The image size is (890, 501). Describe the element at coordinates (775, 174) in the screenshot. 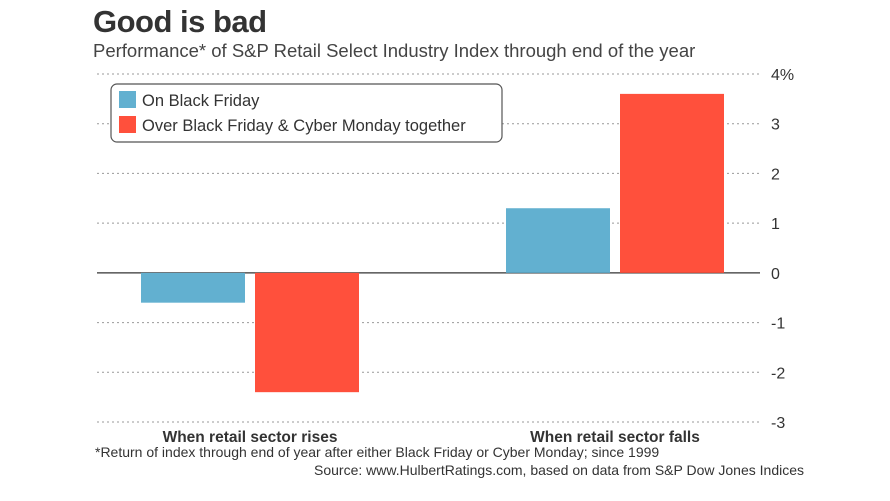

I see `y-tick-label: 2` at that location.